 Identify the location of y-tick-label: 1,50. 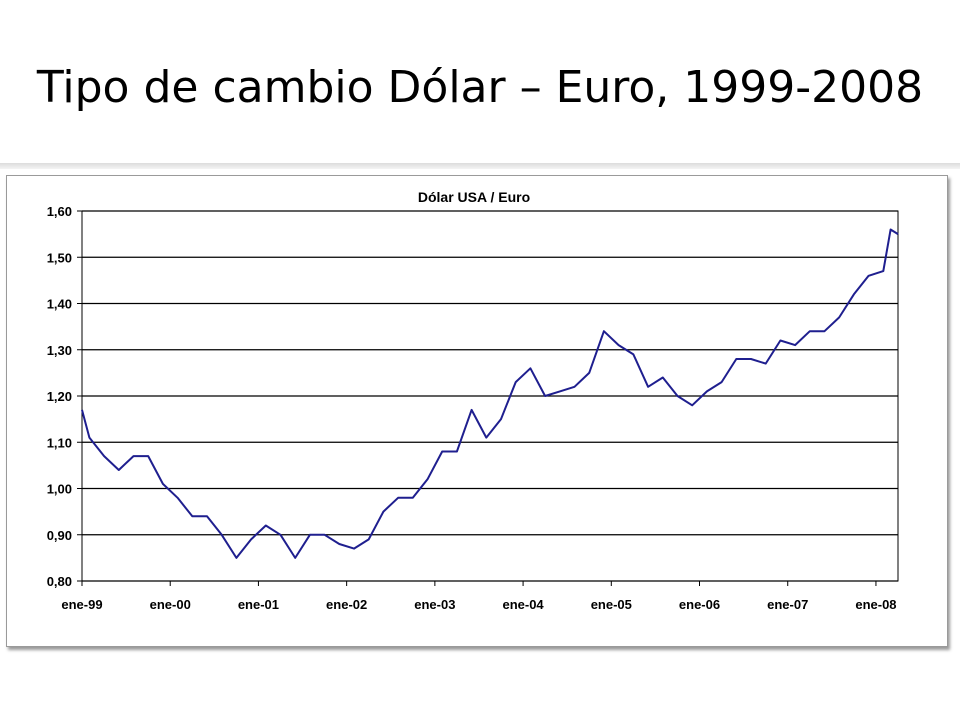
(59, 257).